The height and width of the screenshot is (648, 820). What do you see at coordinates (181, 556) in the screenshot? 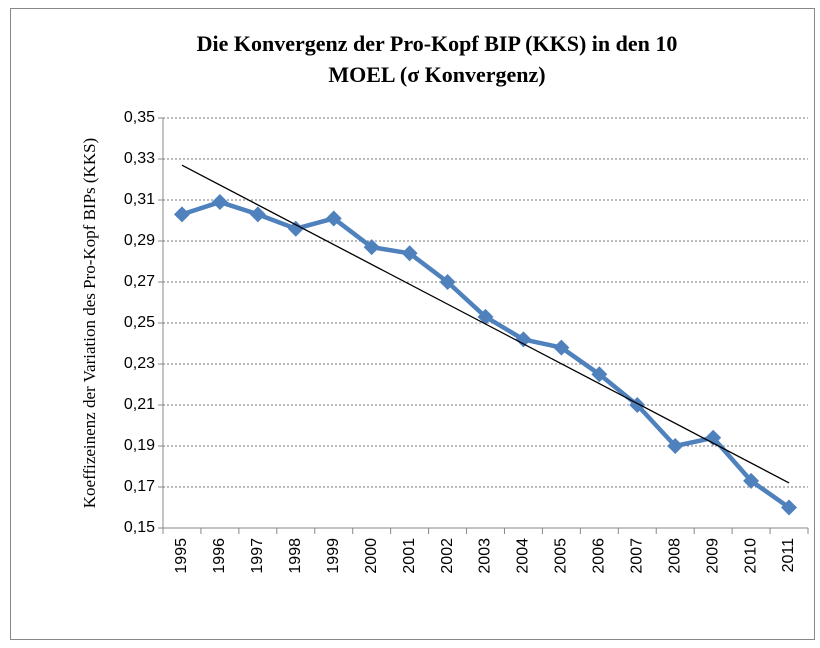
I see `x-tick-label: 1995` at bounding box center [181, 556].